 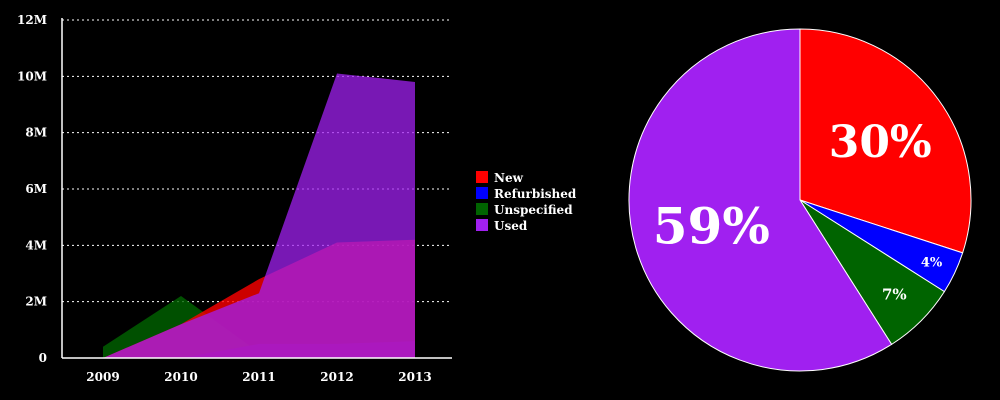 I want to click on y-tick-label: 0, so click(x=43, y=358).